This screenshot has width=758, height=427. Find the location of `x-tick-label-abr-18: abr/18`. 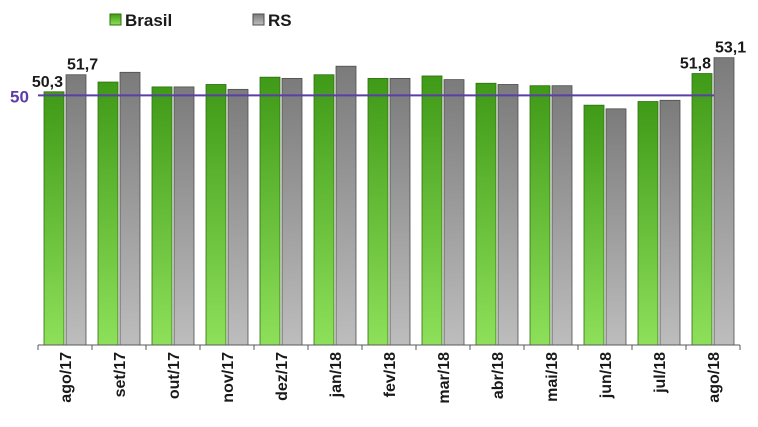

x-tick-label-abr-18: abr/18 is located at coordinates (498, 375).